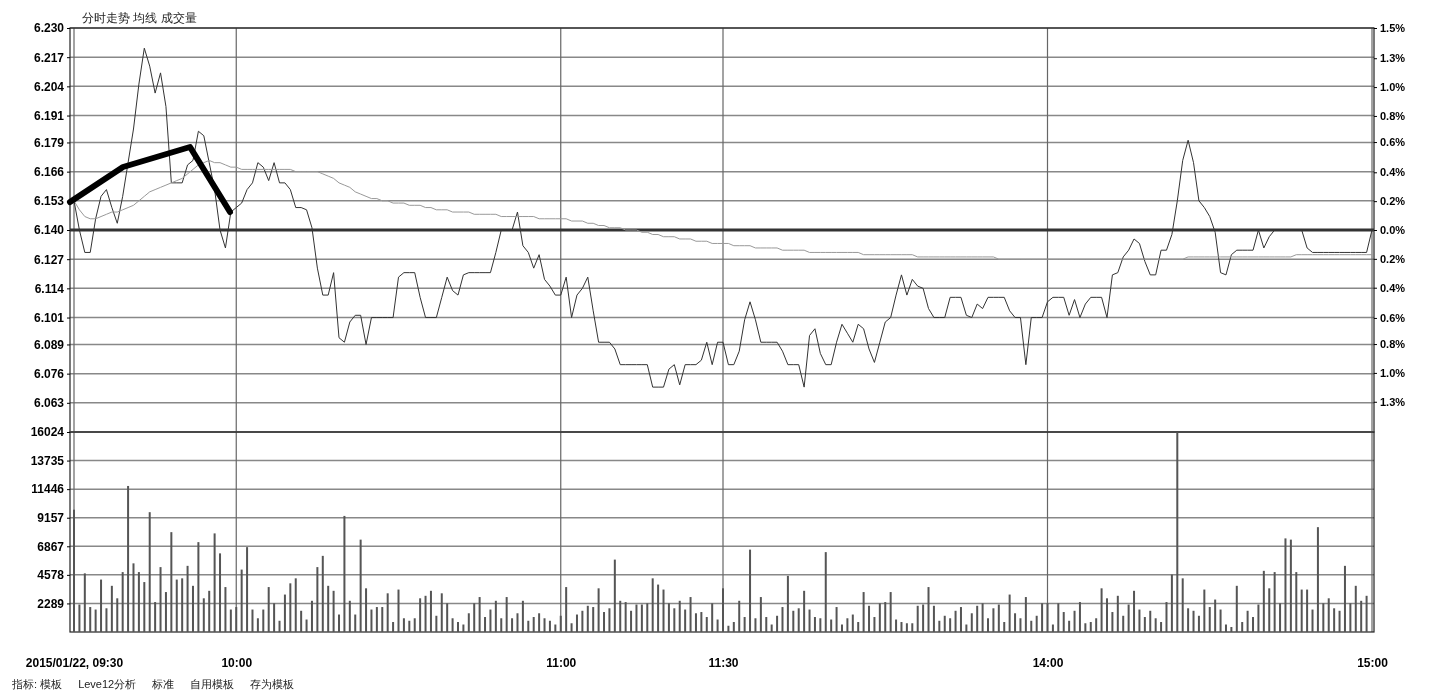  I want to click on y-tick-label: 6.089, so click(49, 344).